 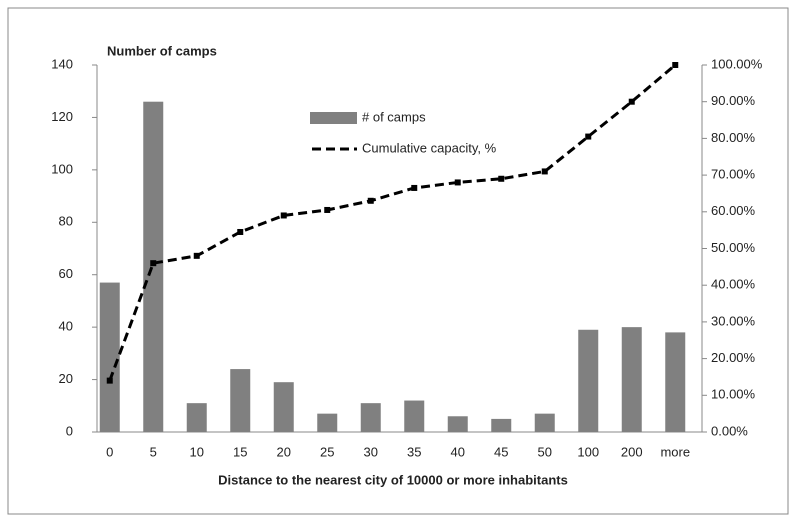 I want to click on y-tick-label: 120, so click(x=62, y=116).